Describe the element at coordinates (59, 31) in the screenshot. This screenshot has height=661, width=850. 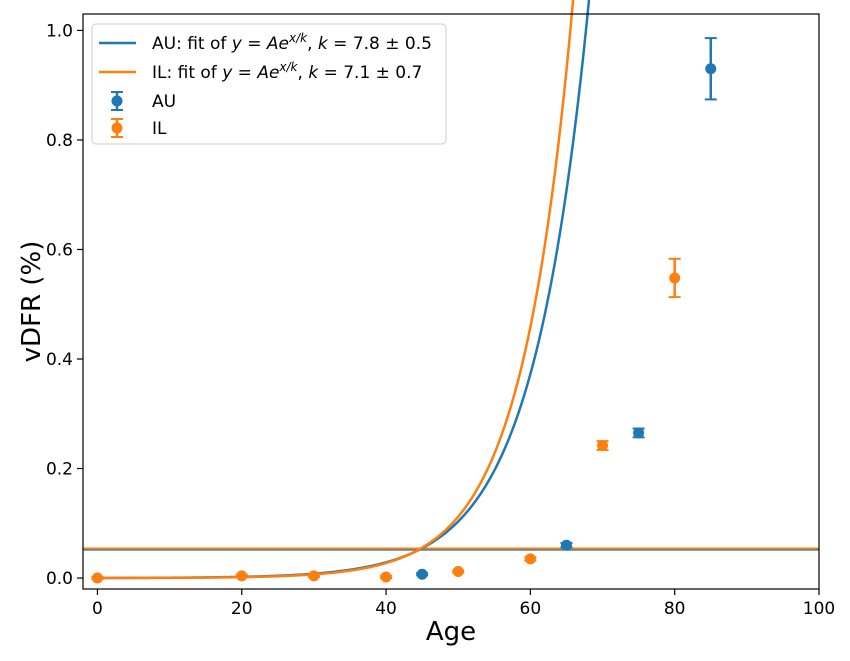
I see `y-tick-label: 1.0` at that location.